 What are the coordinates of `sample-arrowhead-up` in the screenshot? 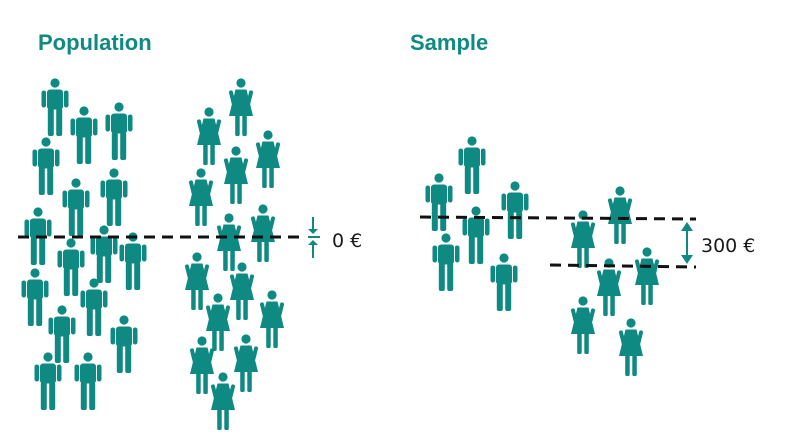 It's located at (687, 226).